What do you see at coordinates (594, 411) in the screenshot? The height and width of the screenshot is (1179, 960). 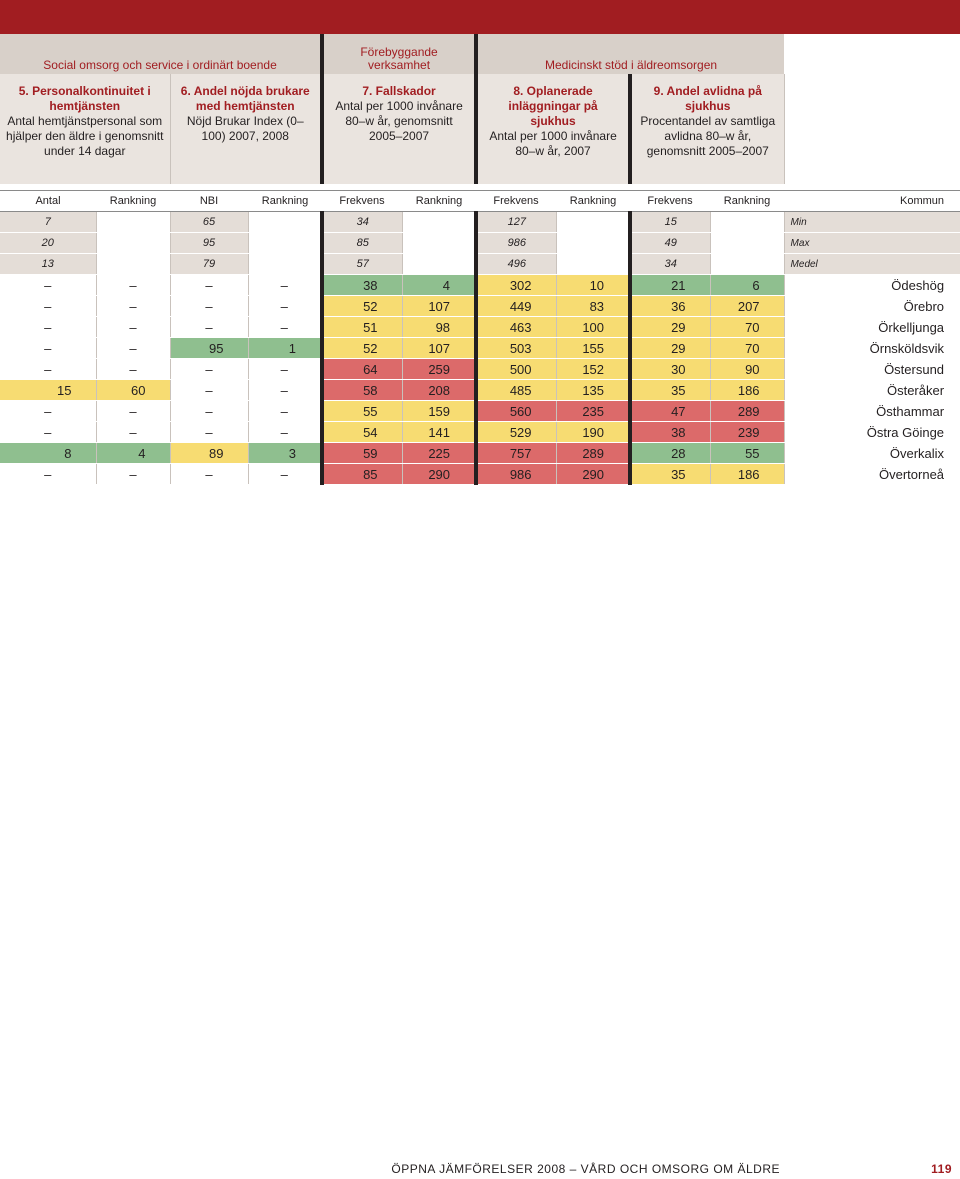 I see `table-cell: 235` at bounding box center [594, 411].